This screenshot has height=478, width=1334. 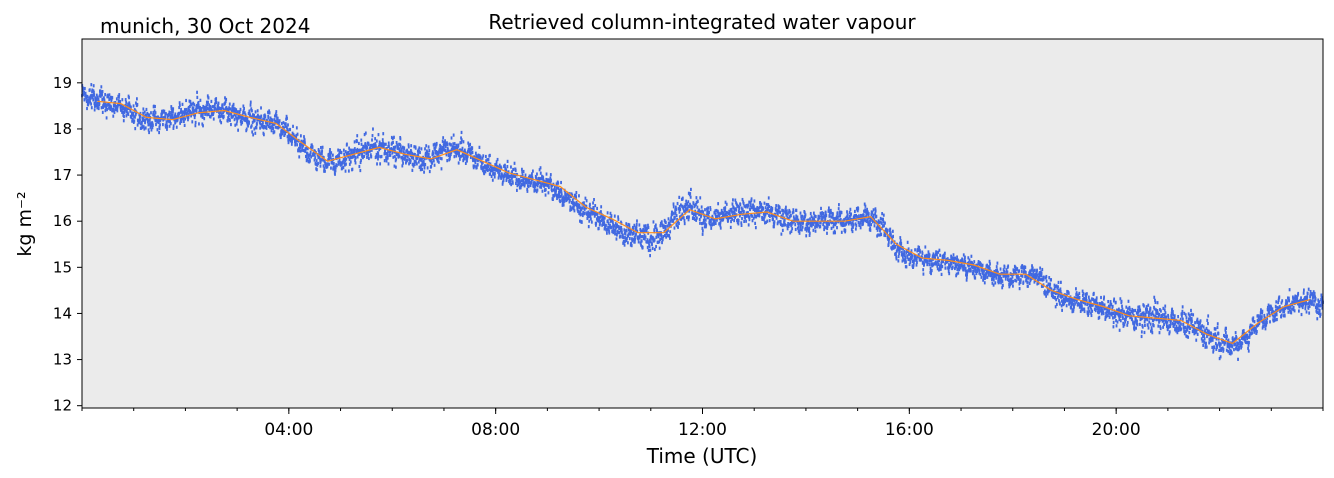 What do you see at coordinates (205, 26) in the screenshot?
I see `location-date-label: munich, 30 Oct 2024` at bounding box center [205, 26].